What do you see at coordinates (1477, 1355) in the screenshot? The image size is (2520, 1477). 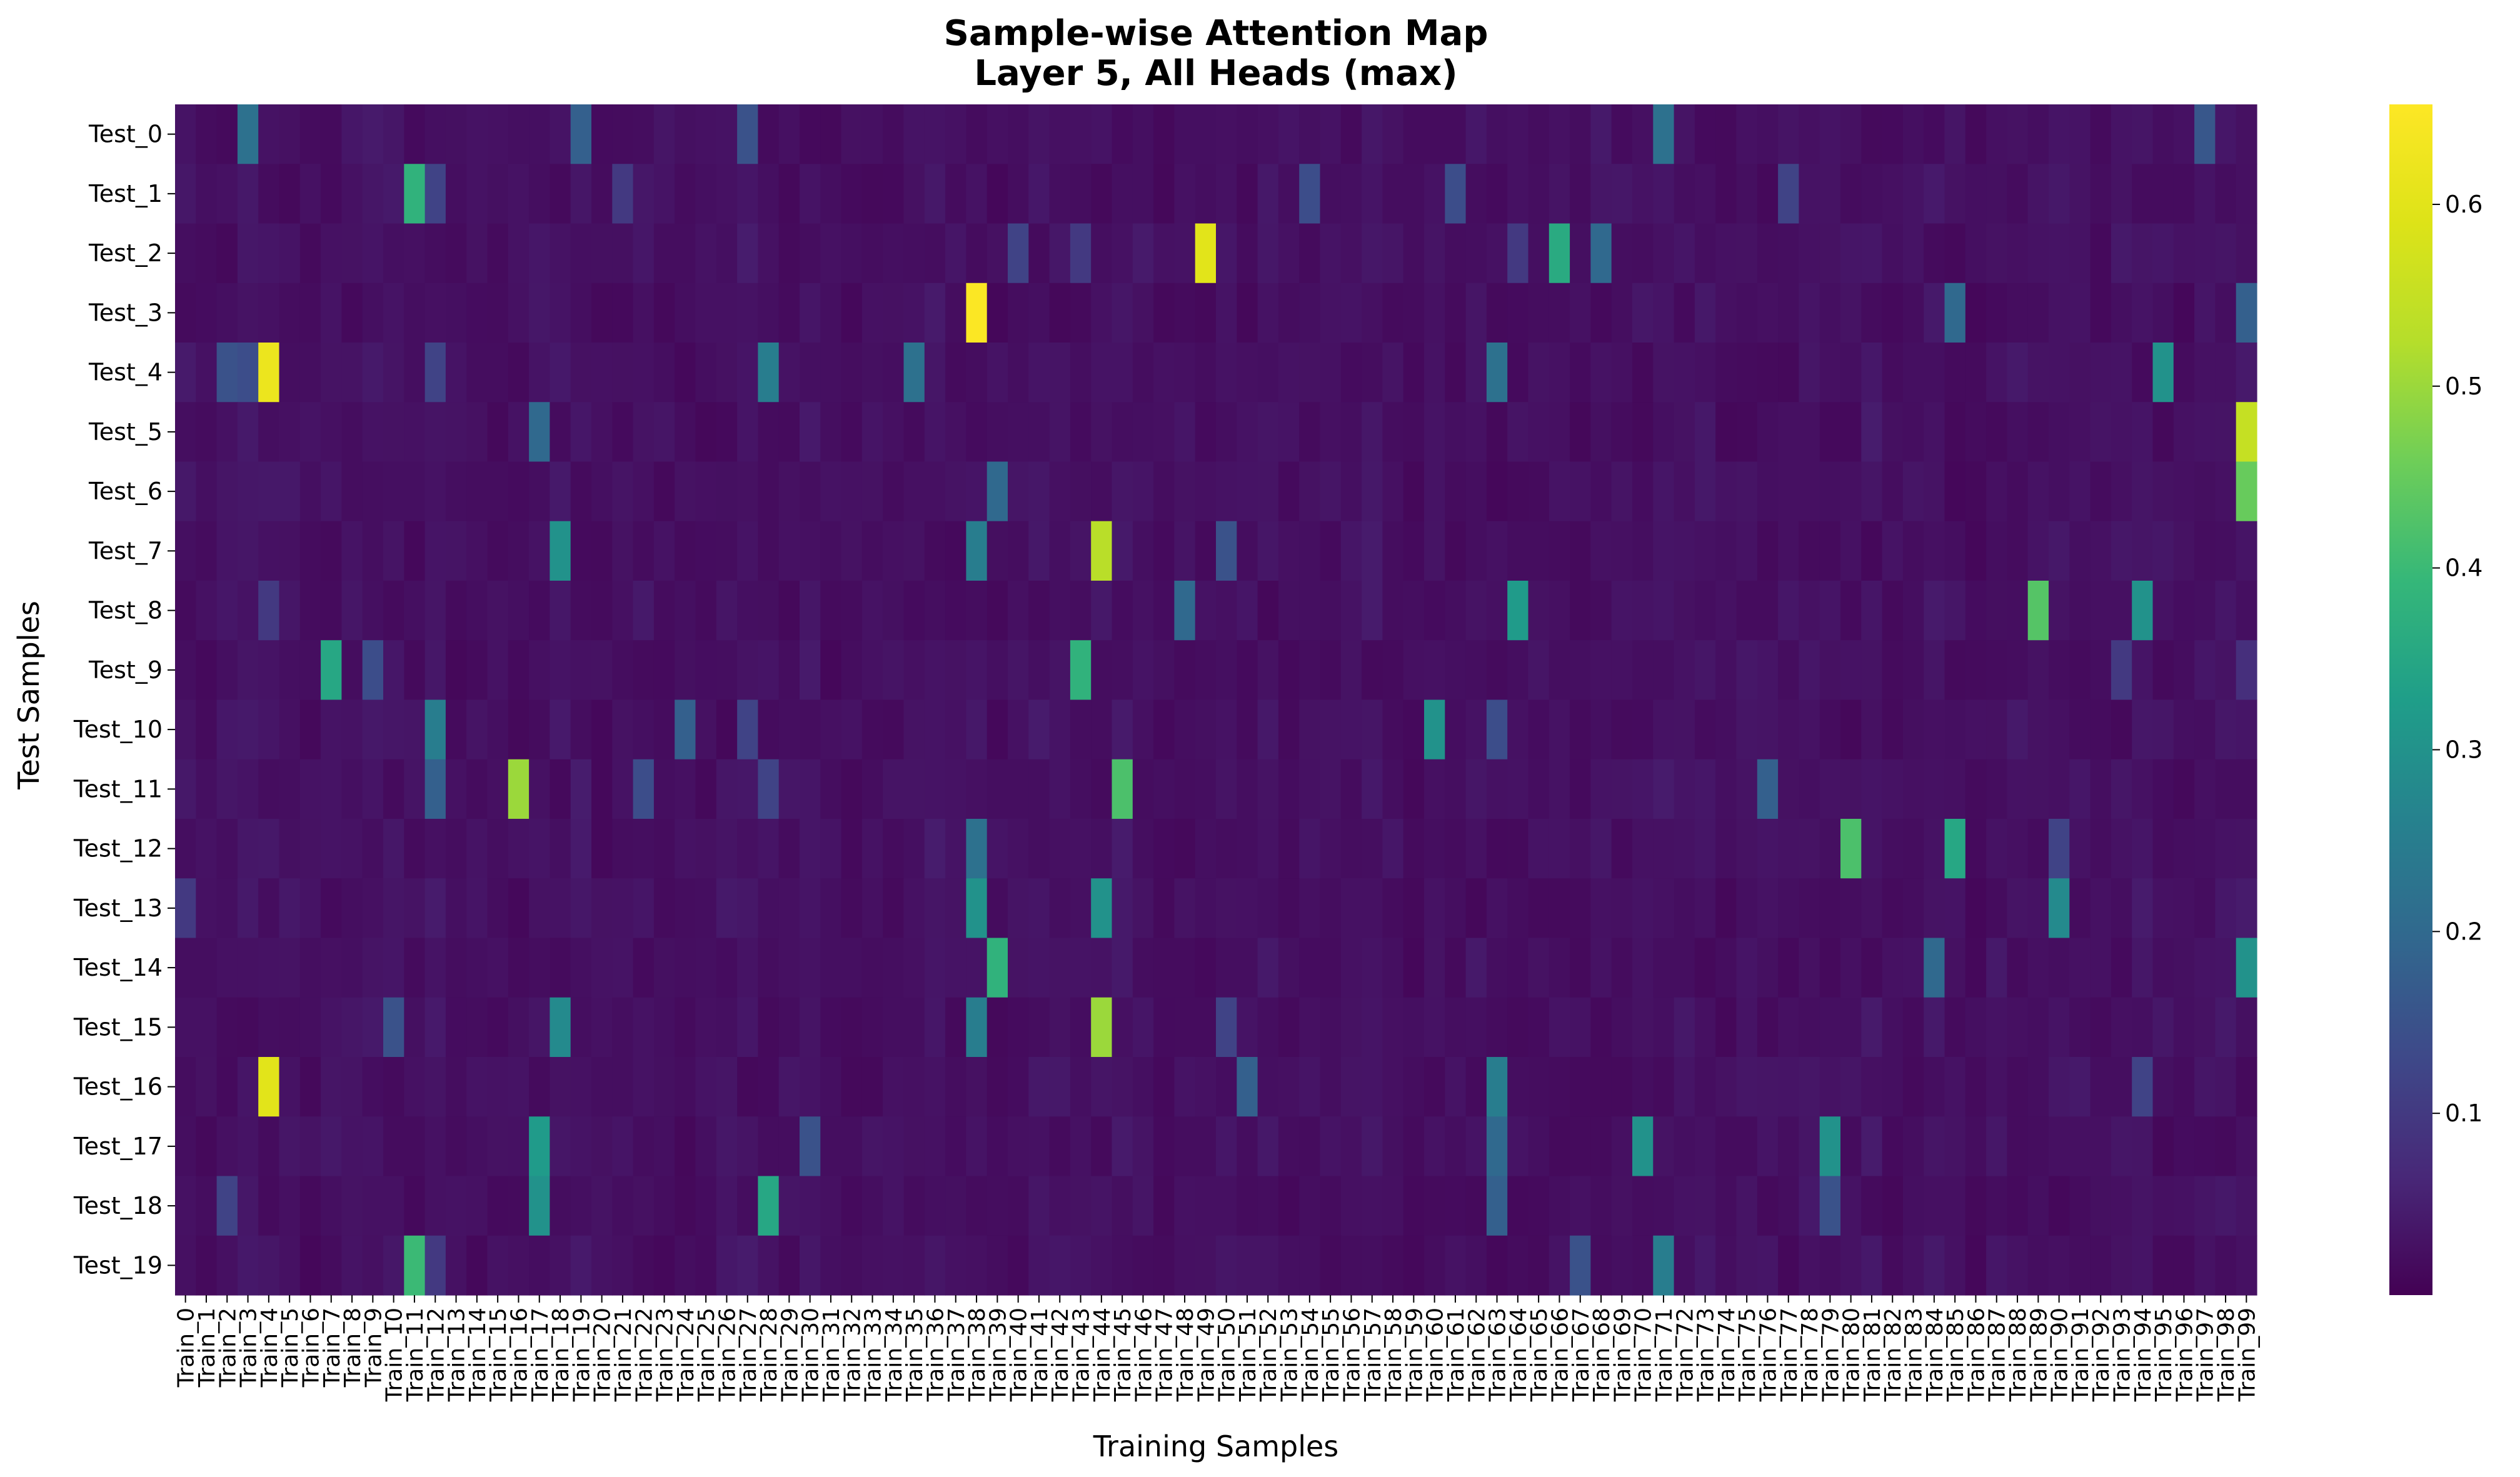 I see `x-tick-label: Train_62` at bounding box center [1477, 1355].